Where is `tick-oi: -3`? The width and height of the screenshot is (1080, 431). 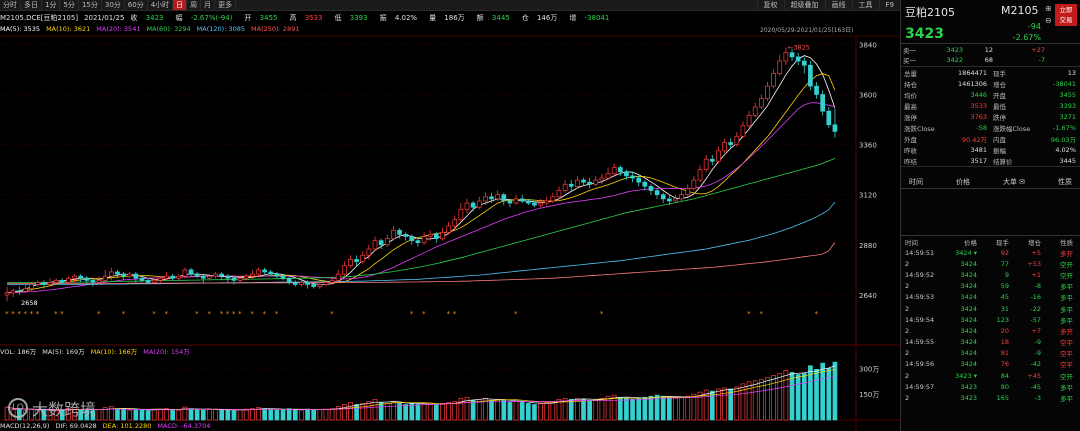
tick-oi: -3 is located at coordinates (1037, 398).